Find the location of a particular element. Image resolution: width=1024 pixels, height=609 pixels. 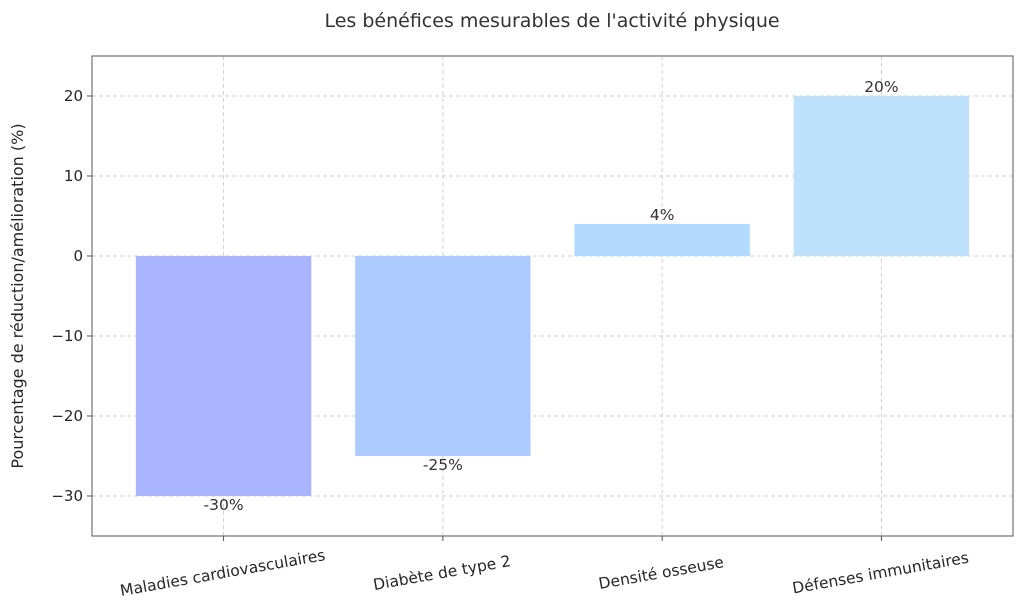

x-tick-label: Défenses immunitaires is located at coordinates (880, 573).